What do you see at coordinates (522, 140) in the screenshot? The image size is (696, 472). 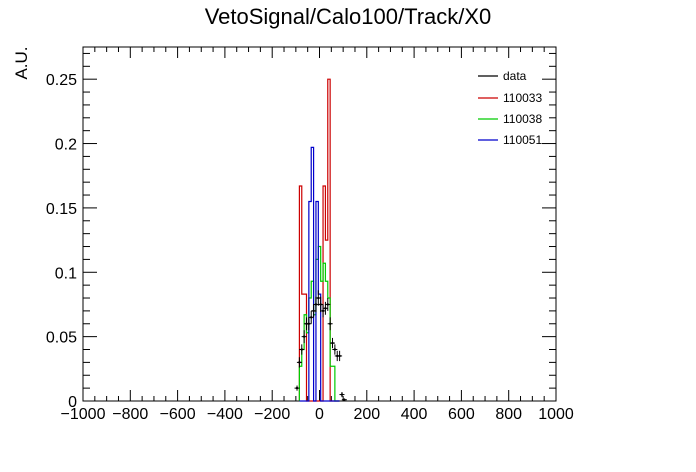 I see `legend-label: 110051` at bounding box center [522, 140].